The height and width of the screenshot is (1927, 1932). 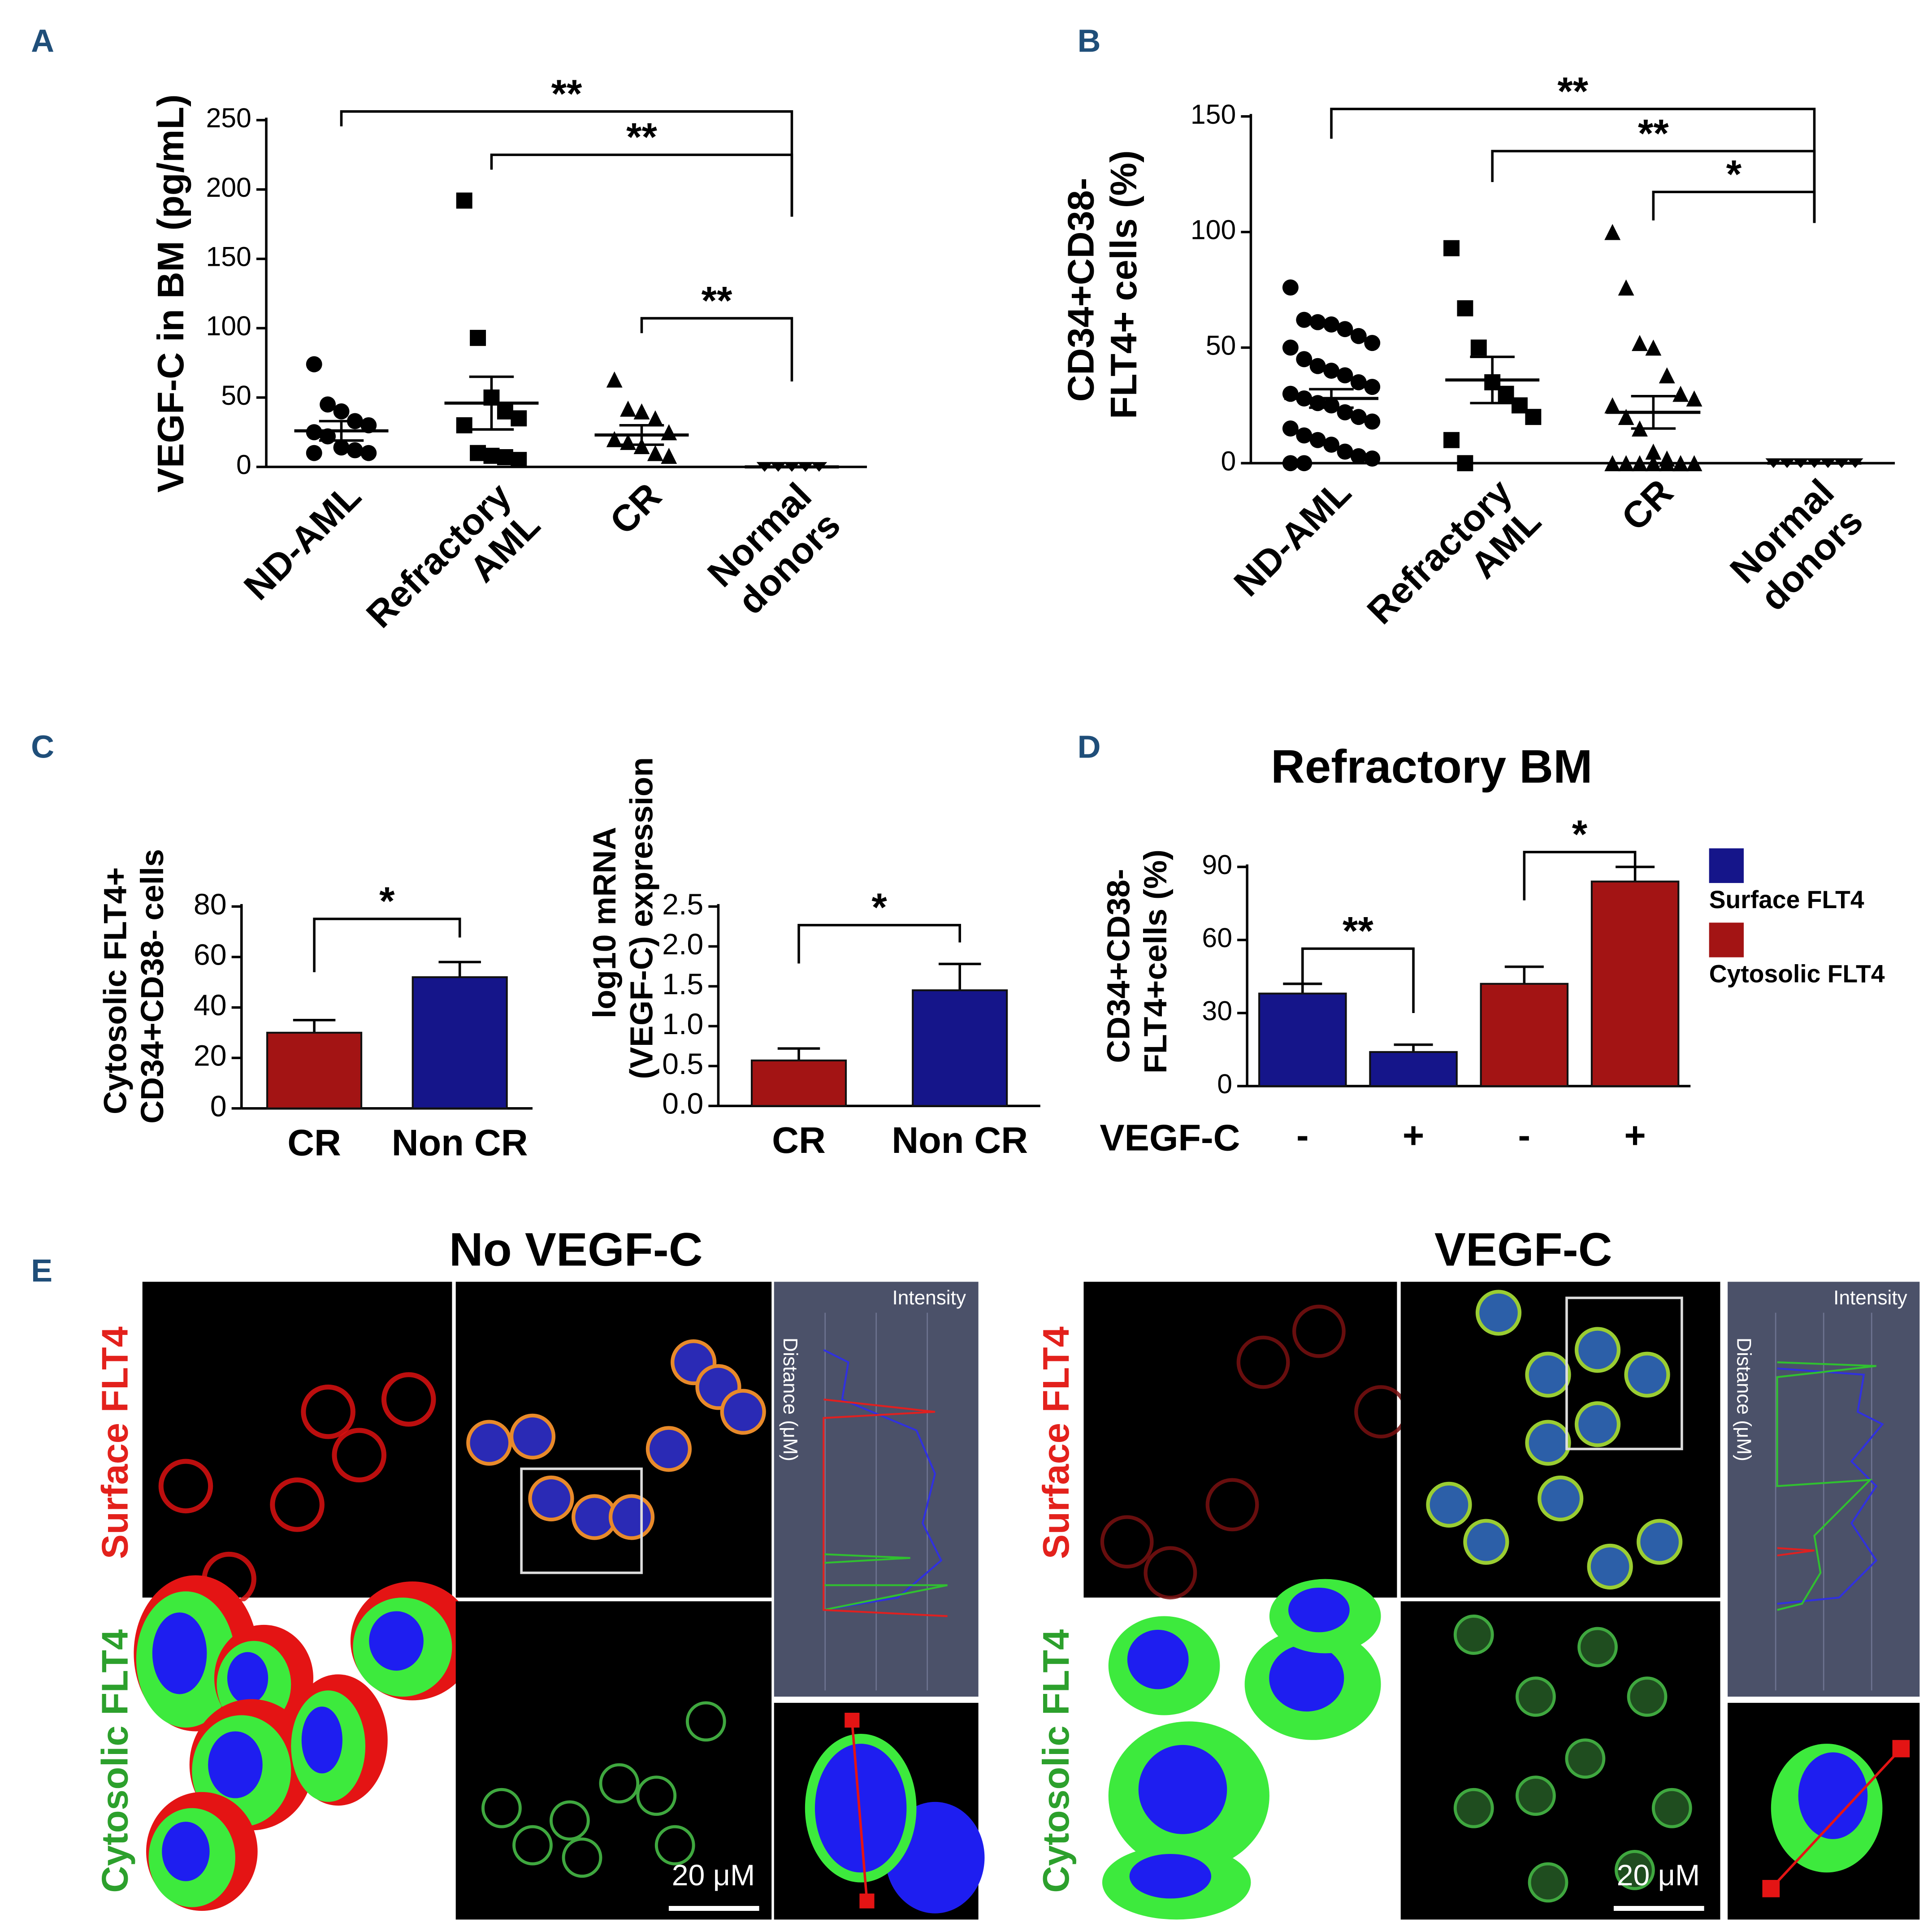 I want to click on legend-label: Surface FLT4, so click(x=1786, y=900).